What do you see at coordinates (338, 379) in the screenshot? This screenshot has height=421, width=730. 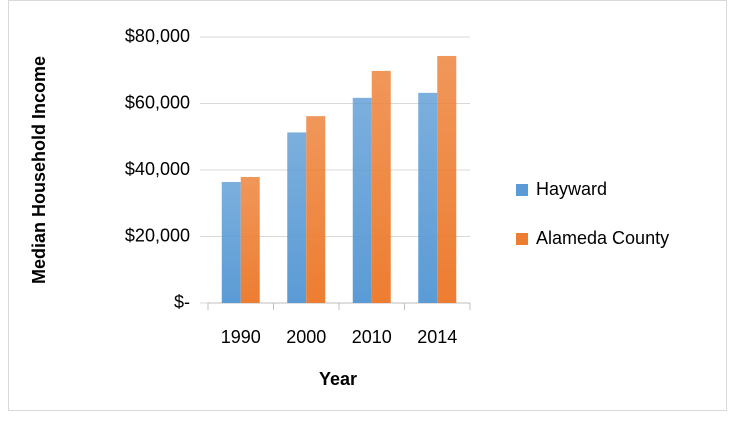 I see `x-axis-label: Year` at bounding box center [338, 379].